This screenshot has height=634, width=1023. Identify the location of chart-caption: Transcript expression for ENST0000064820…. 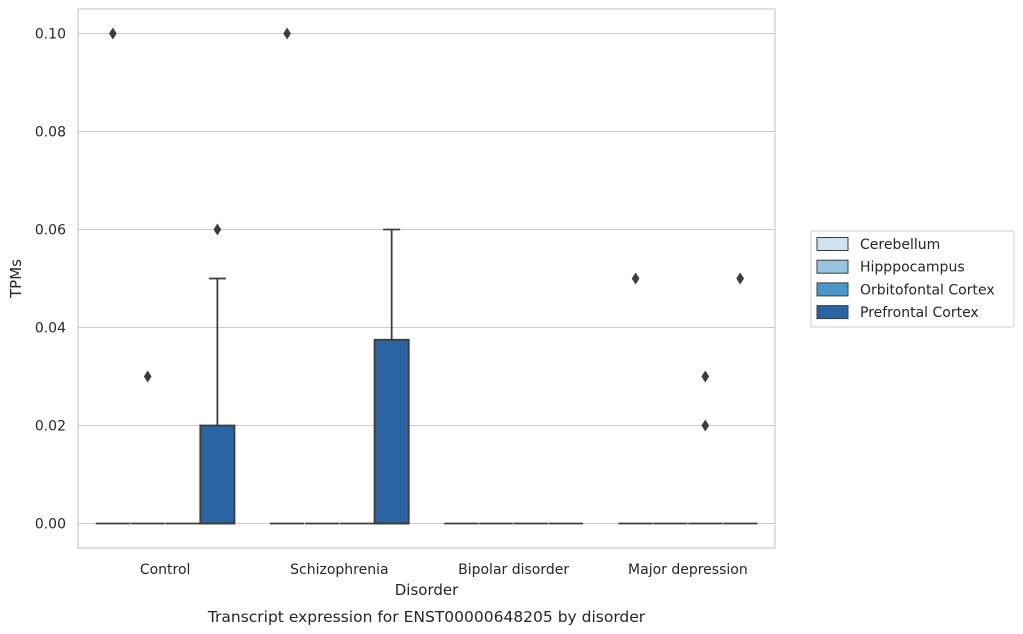
(426, 617).